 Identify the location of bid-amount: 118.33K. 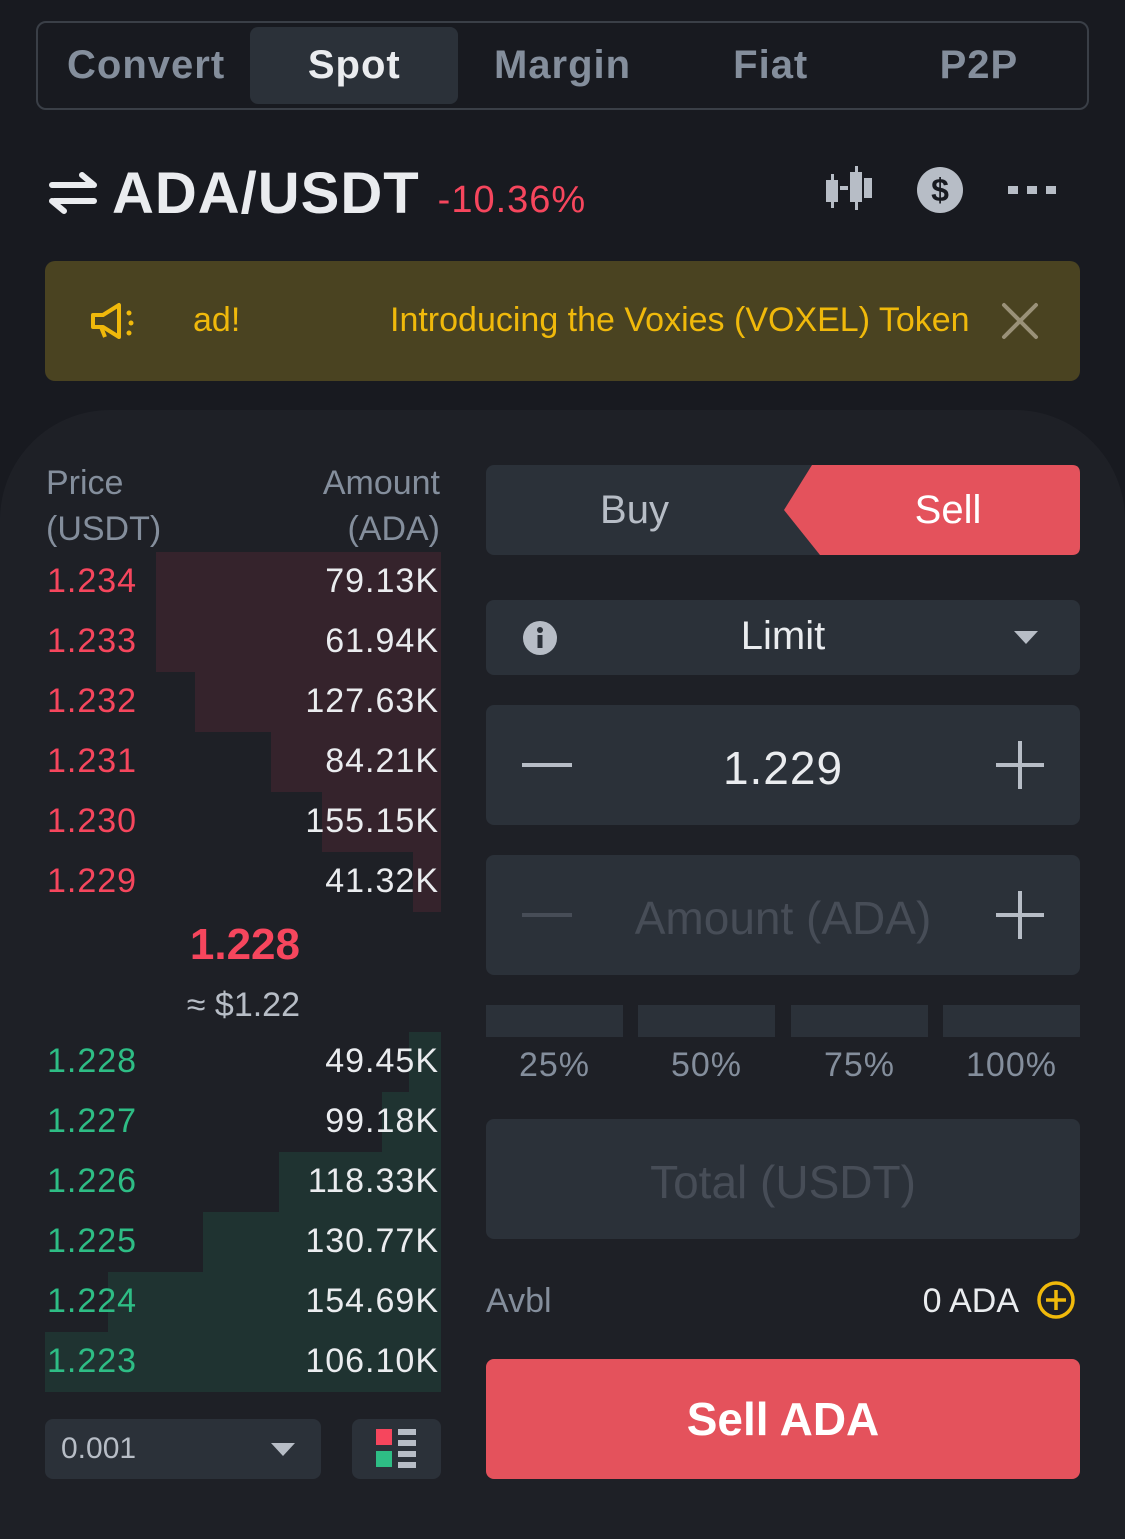
(373, 1181).